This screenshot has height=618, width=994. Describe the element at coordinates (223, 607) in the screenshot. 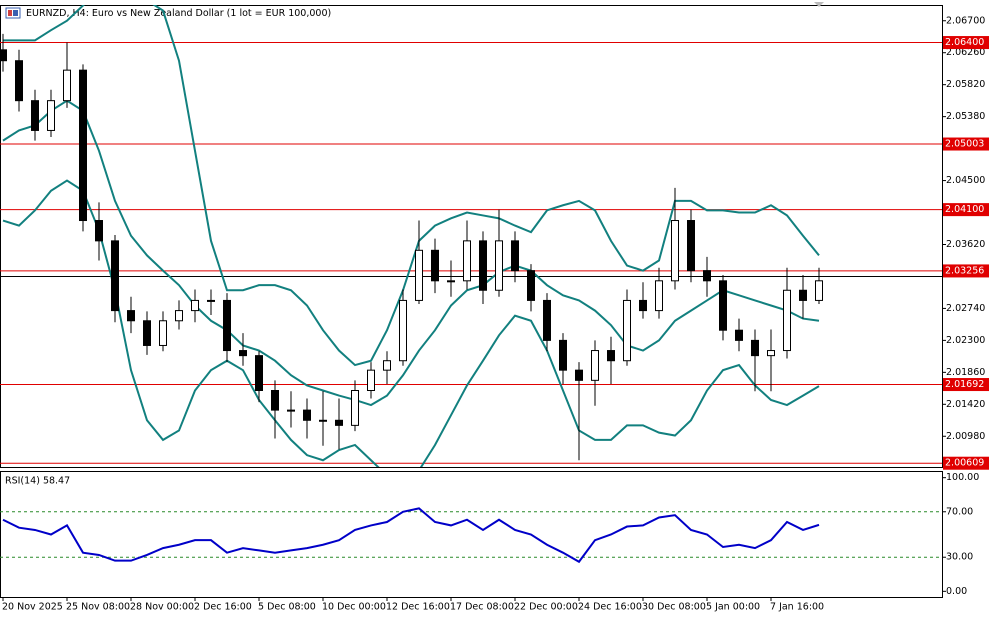

I see `x-tick-label: 2 Dec 16:00` at that location.